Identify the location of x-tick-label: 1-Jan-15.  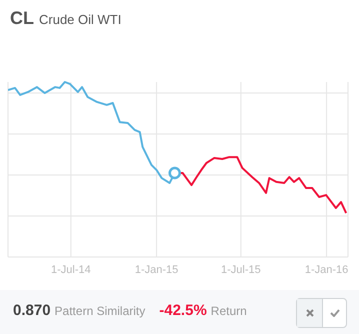
(156, 270).